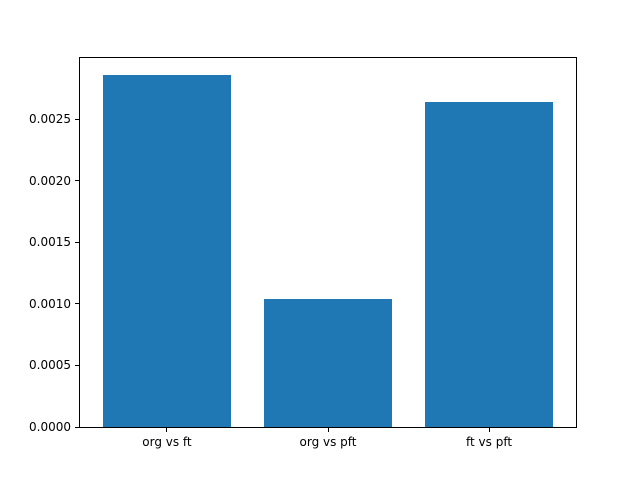  I want to click on y-tick-label: 0.0000, so click(50, 427).